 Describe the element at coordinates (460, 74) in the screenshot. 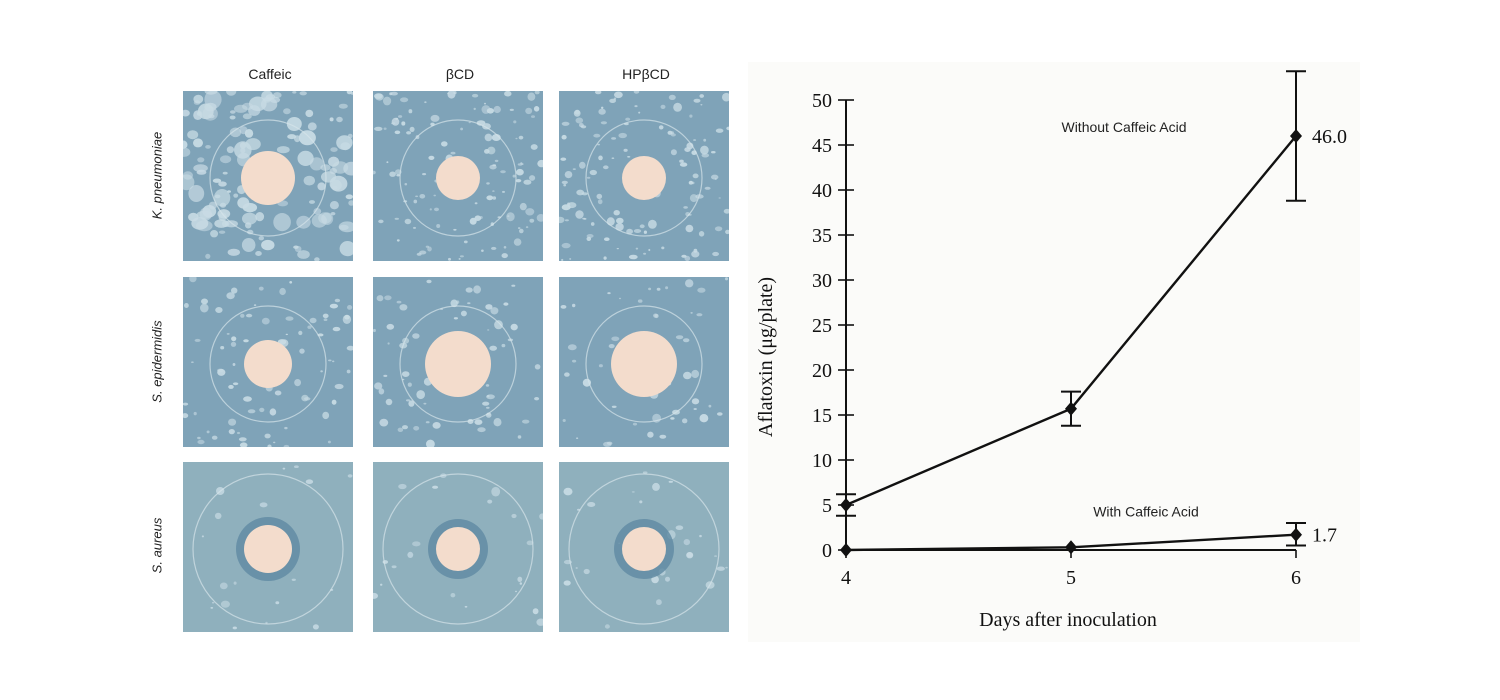

I see `column-header-bcd: βCD` at that location.